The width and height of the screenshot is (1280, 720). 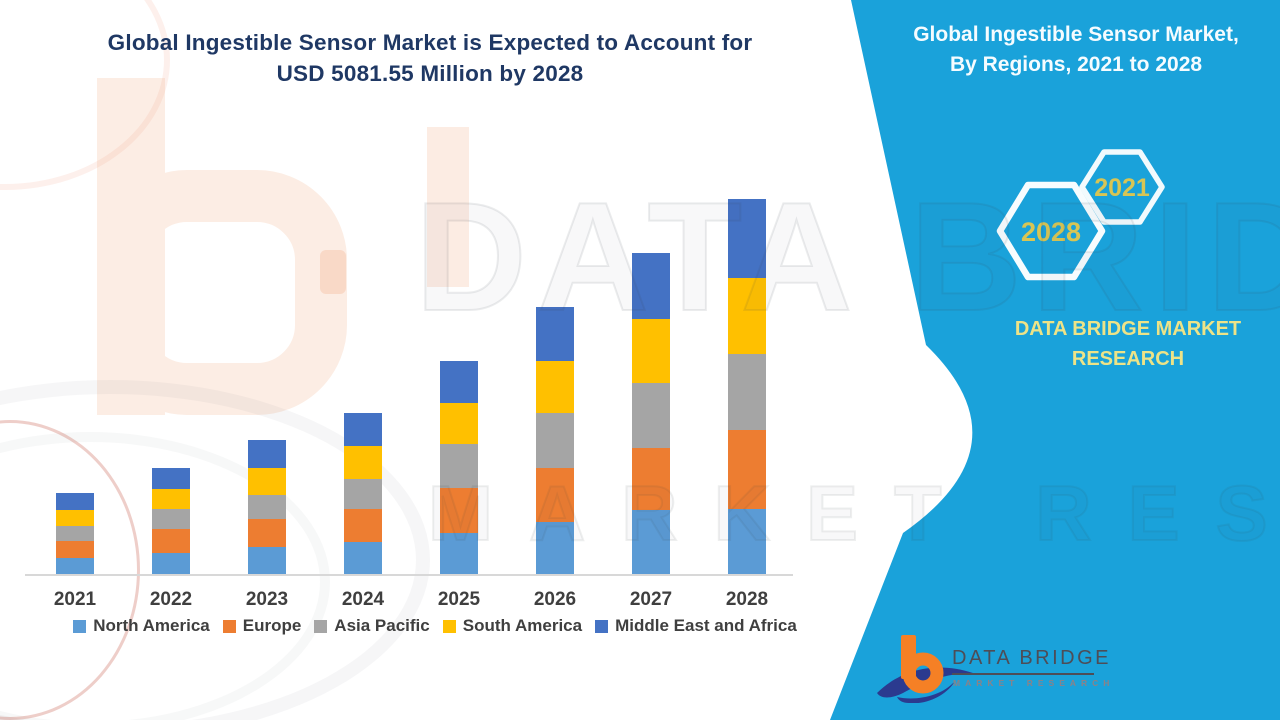 What do you see at coordinates (747, 391) in the screenshot?
I see `bar-segment-asia-pacific-2028` at bounding box center [747, 391].